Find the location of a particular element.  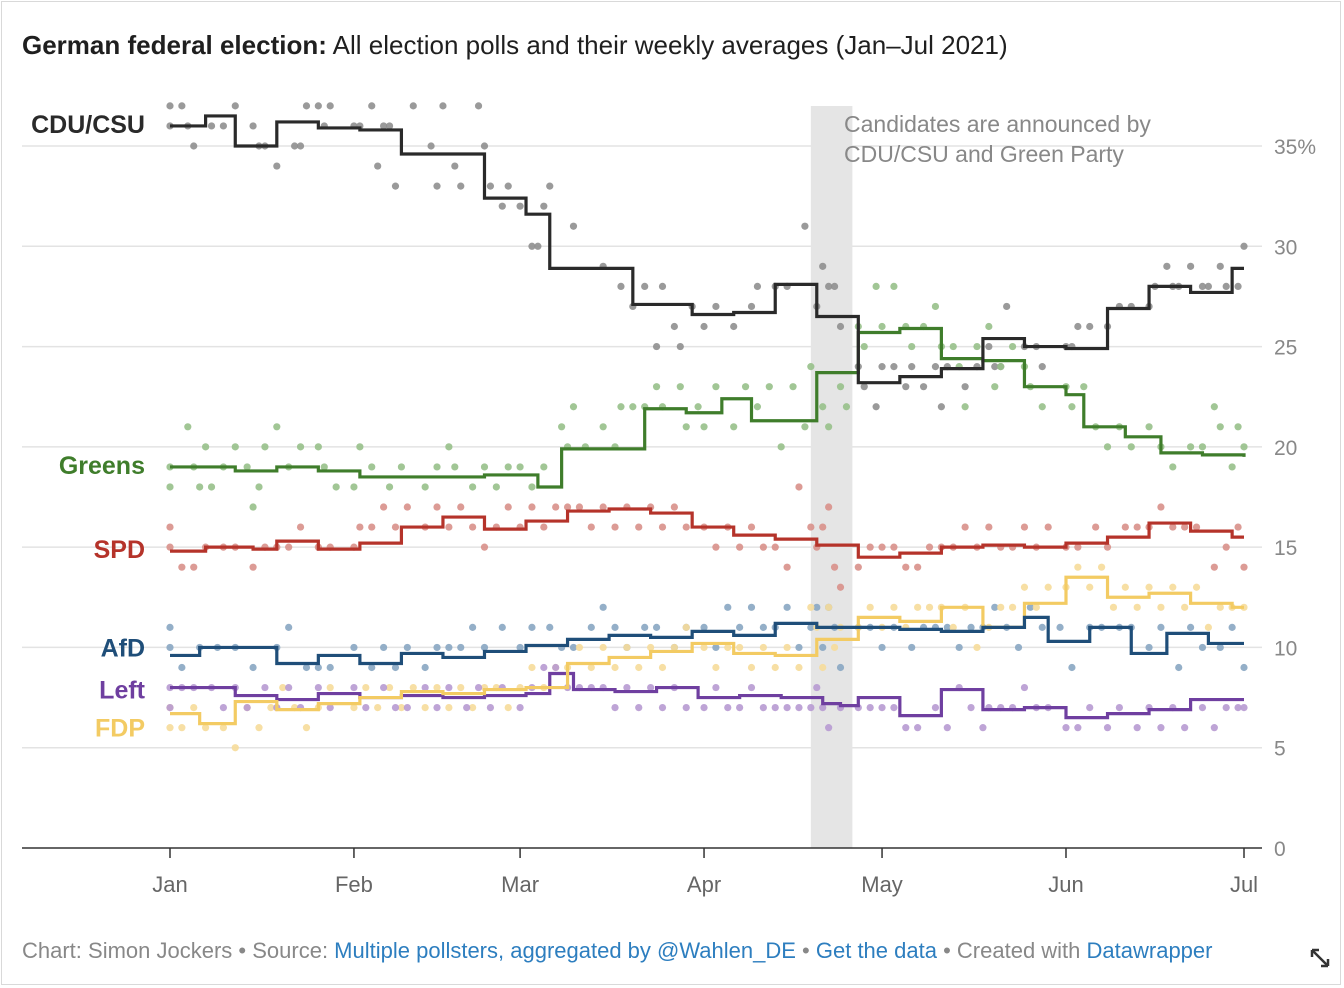

series-label-greens: Greens is located at coordinates (102, 466).